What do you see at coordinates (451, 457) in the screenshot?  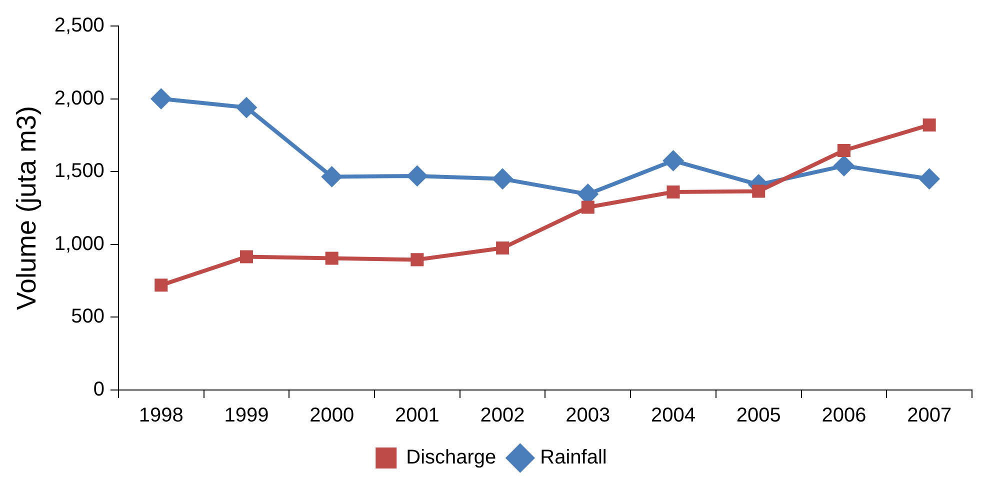 I see `legend-label: Discharge` at bounding box center [451, 457].